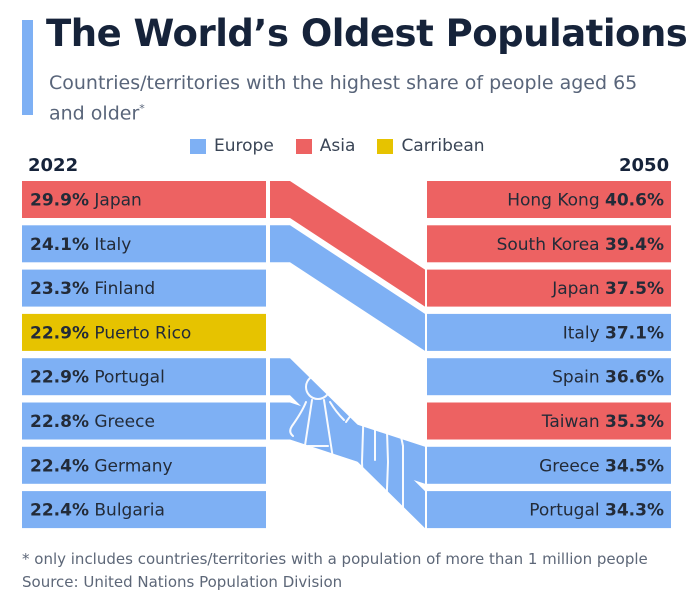 This screenshot has height=600, width=692. I want to click on bar-value: 40.6%, so click(634, 201).